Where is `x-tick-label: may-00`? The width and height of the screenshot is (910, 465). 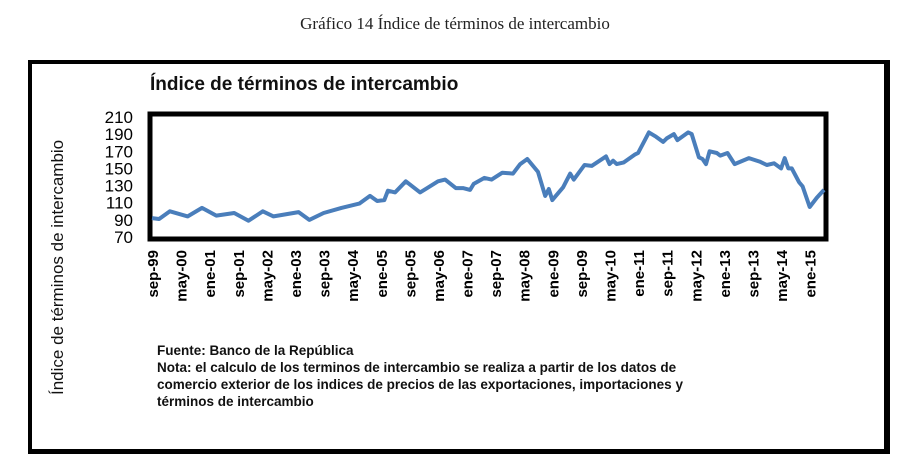 x-tick-label: may-00 is located at coordinates (182, 276).